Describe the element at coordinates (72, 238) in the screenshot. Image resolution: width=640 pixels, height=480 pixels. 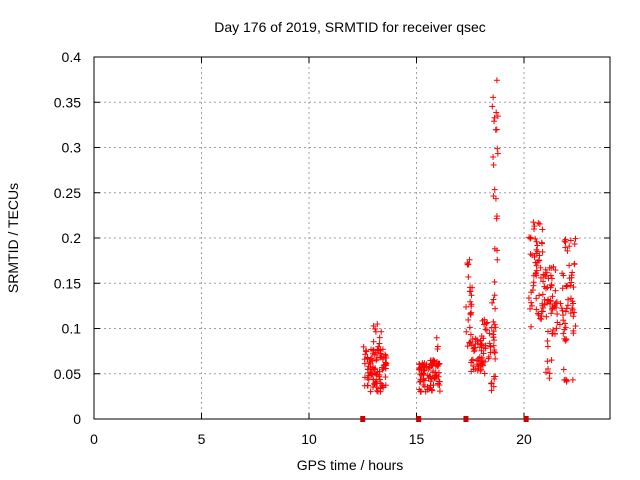
I see `y-tick-label: 0.2` at that location.